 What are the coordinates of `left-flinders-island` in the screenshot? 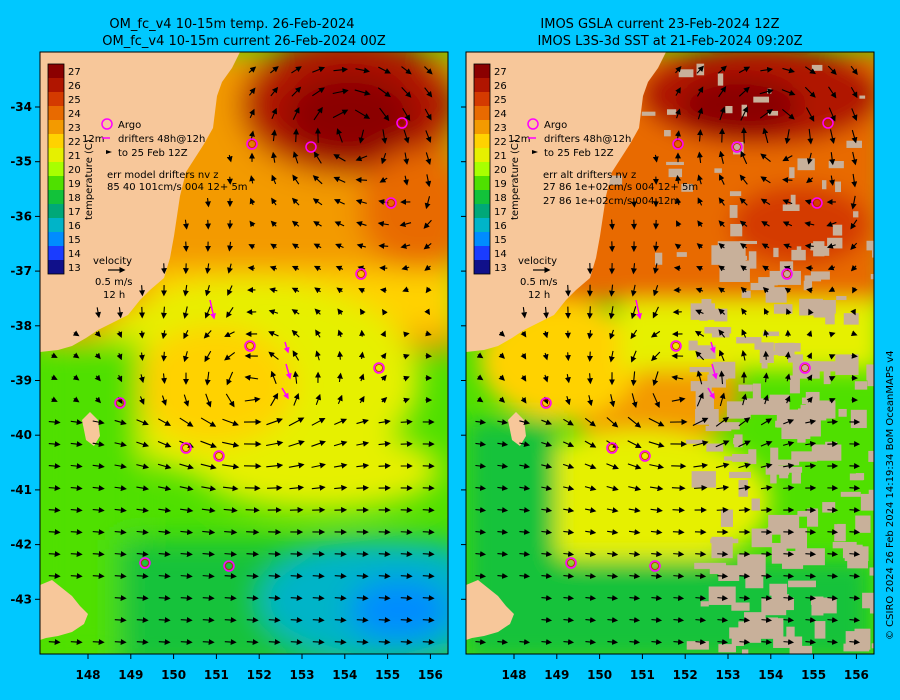 It's located at (91, 429).